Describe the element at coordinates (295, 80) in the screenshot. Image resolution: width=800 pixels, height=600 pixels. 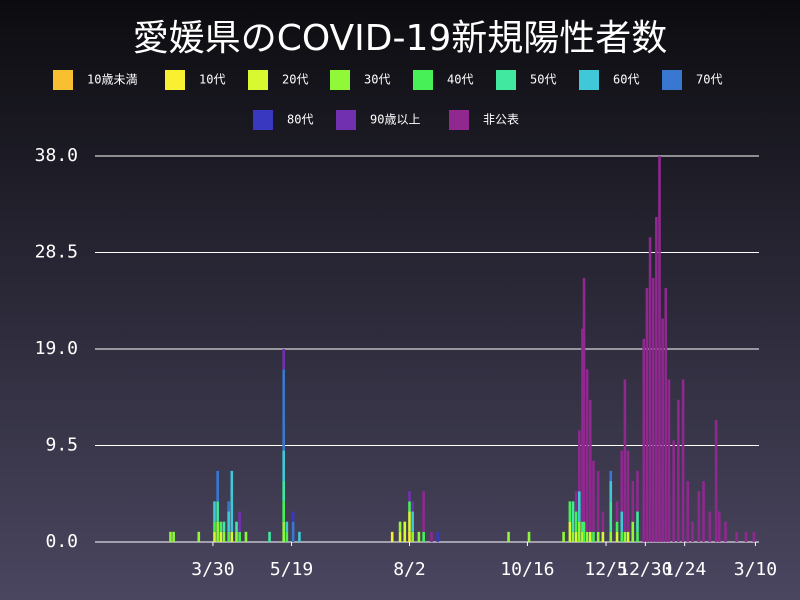
I see `legend-label: 20代` at that location.